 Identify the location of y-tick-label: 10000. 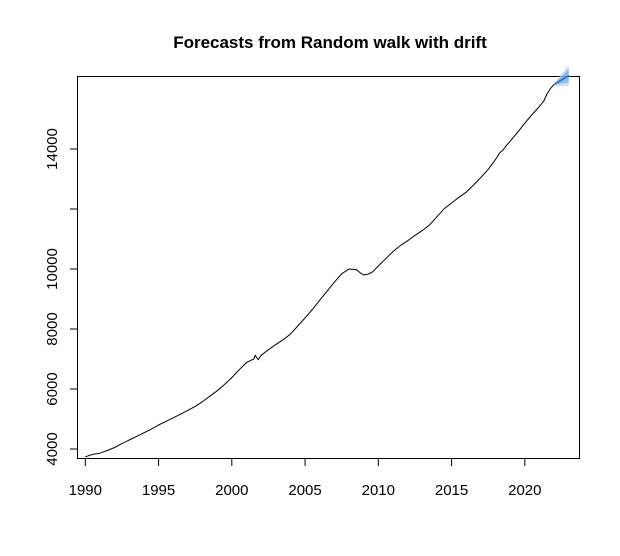
(52, 269).